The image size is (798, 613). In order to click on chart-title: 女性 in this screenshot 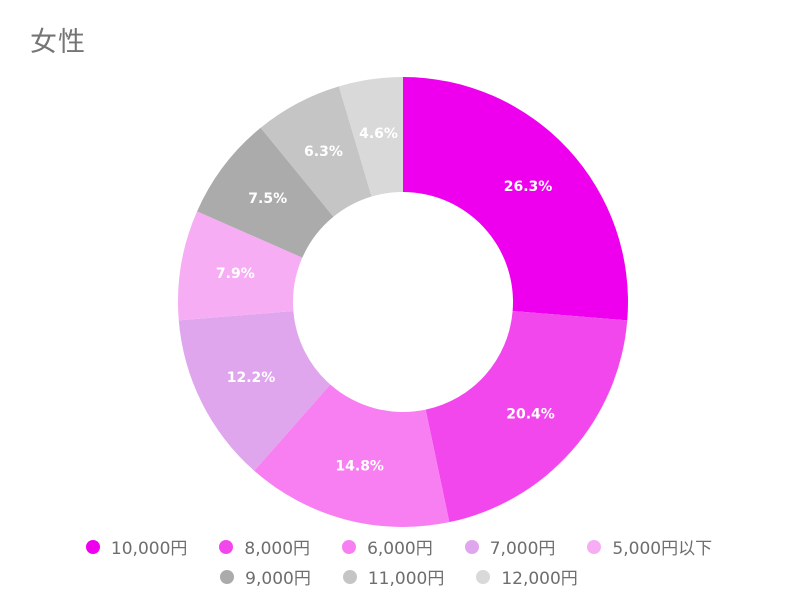, I will do `click(58, 42)`.